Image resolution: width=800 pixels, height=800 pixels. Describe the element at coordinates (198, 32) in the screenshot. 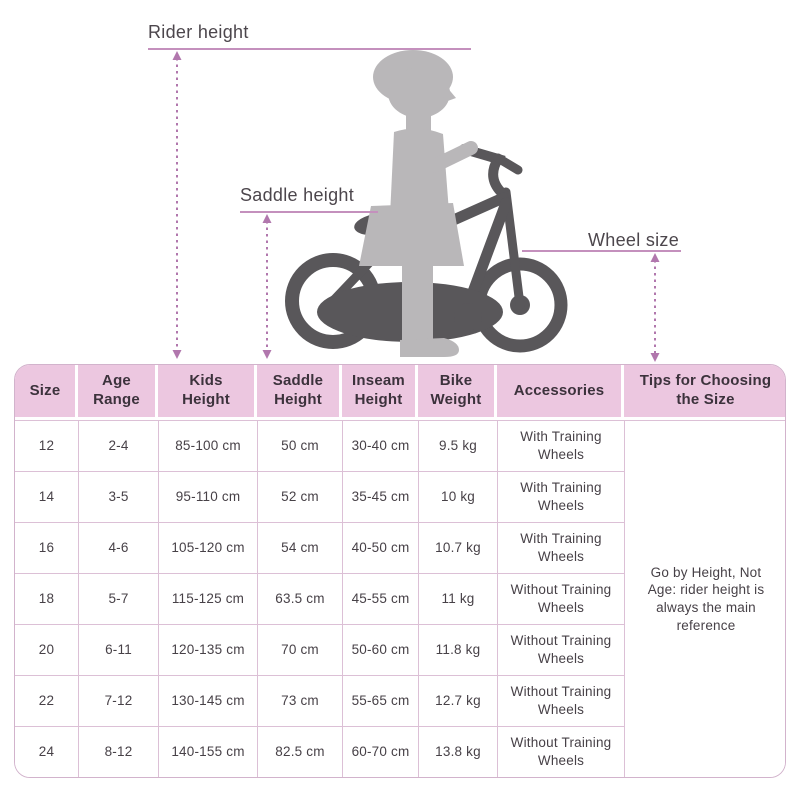

I see `rider-height-label: Rider height` at that location.